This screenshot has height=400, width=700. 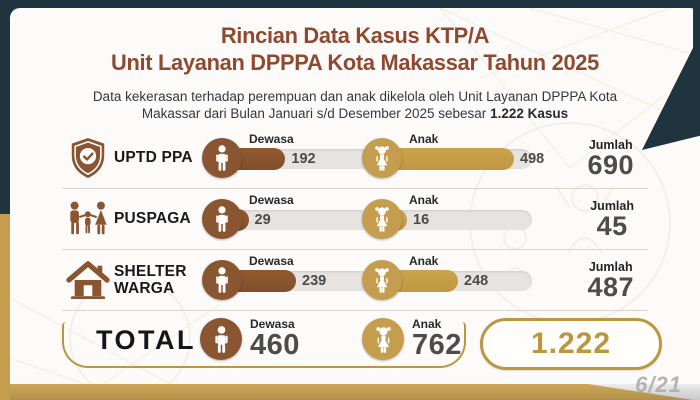 I want to click on jumlah-cell: Jumlah 45, so click(x=619, y=219).